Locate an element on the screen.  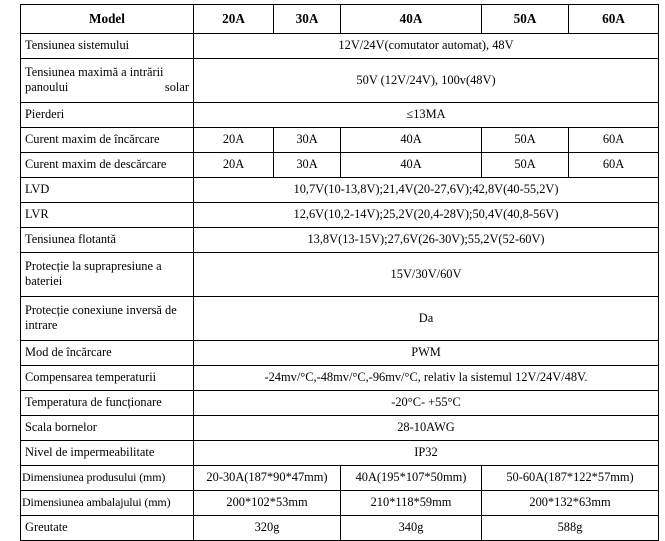
row-label: Greutate is located at coordinates (107, 528).